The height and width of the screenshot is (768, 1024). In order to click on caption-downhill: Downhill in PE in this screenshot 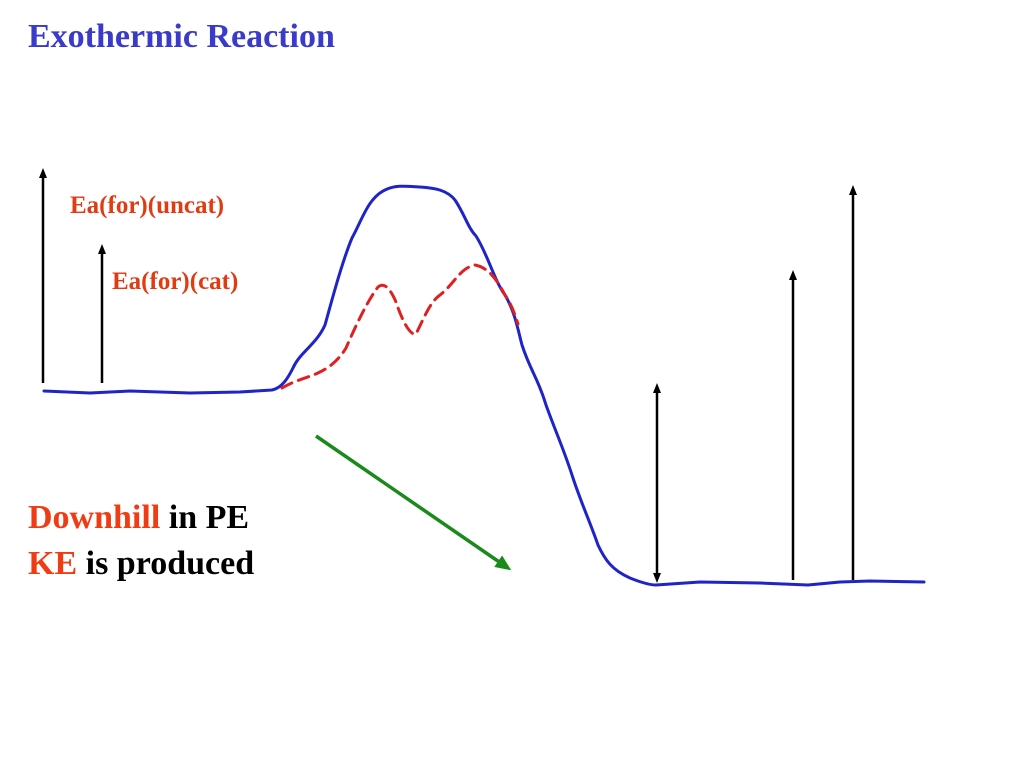, I will do `click(138, 518)`.